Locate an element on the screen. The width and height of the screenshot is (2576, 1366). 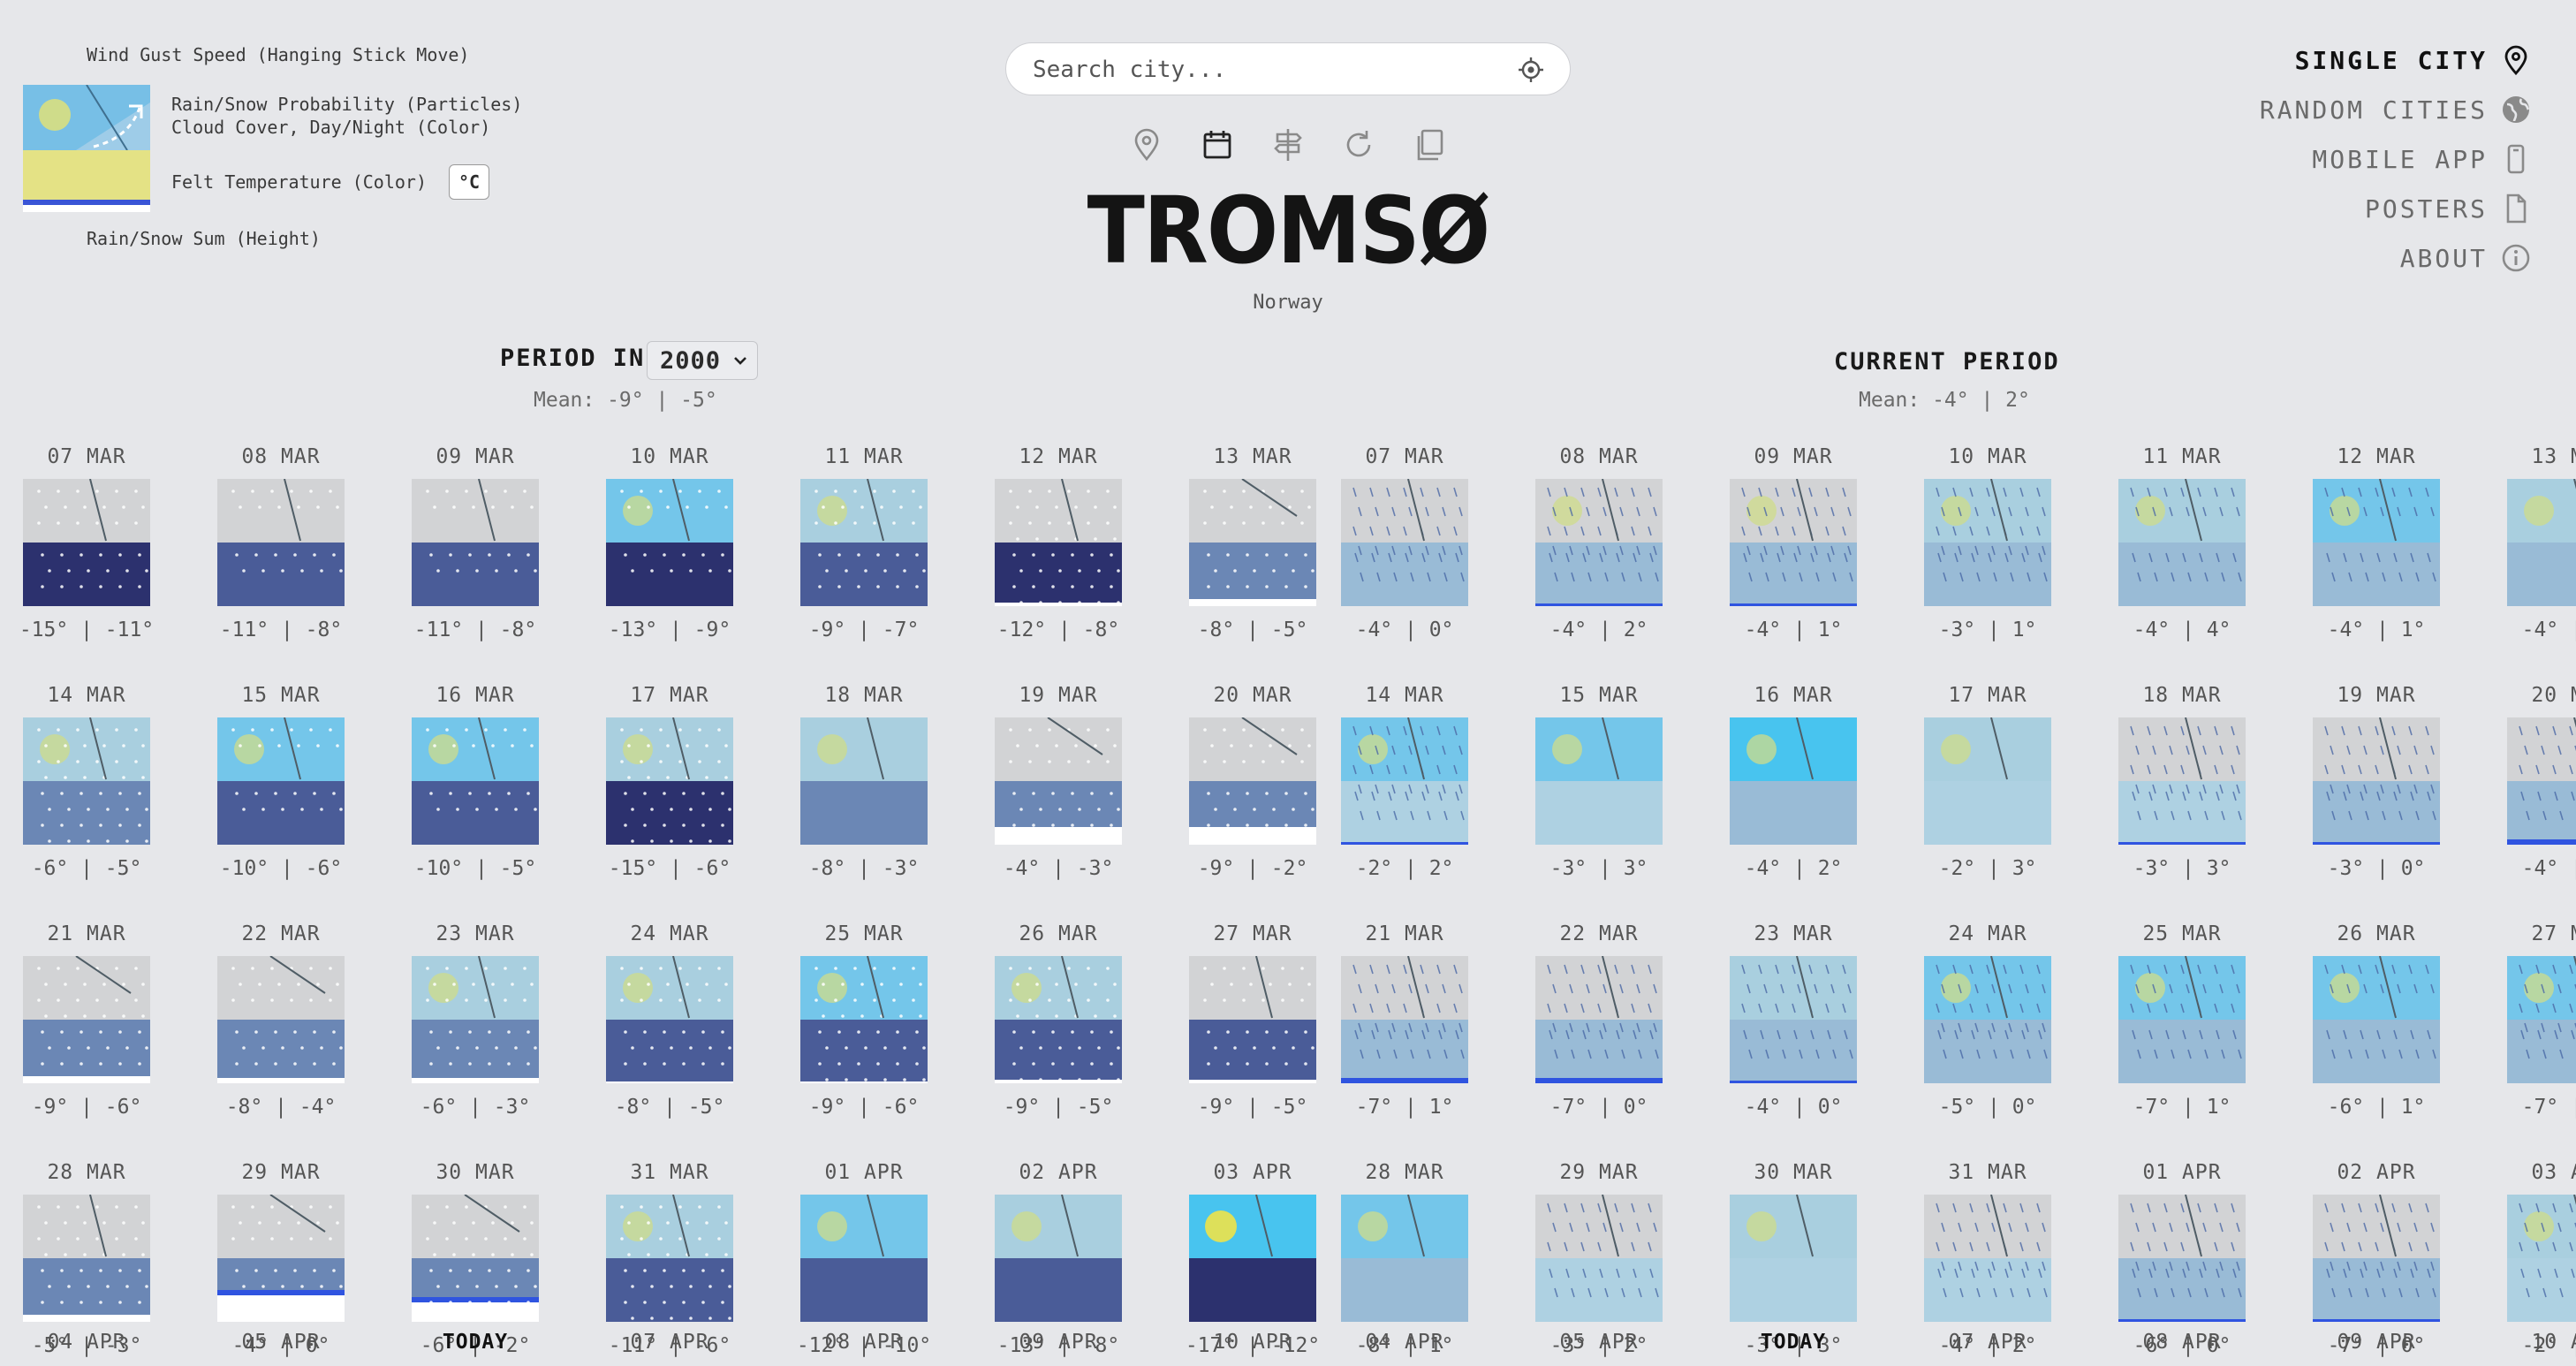
search-input is located at coordinates (1272, 70).